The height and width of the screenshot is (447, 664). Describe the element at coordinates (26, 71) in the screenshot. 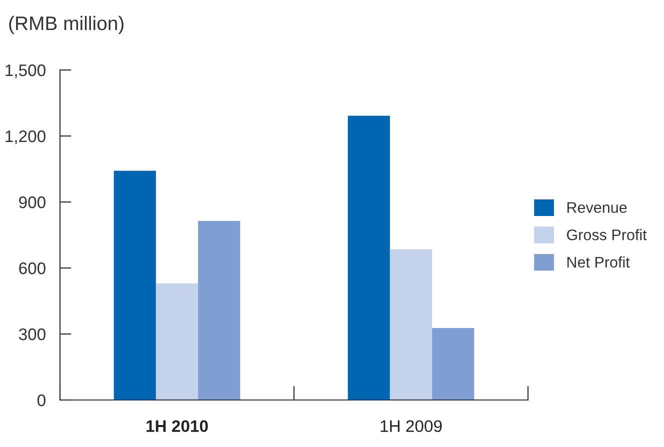

I see `y-tick-label: 1,500` at that location.